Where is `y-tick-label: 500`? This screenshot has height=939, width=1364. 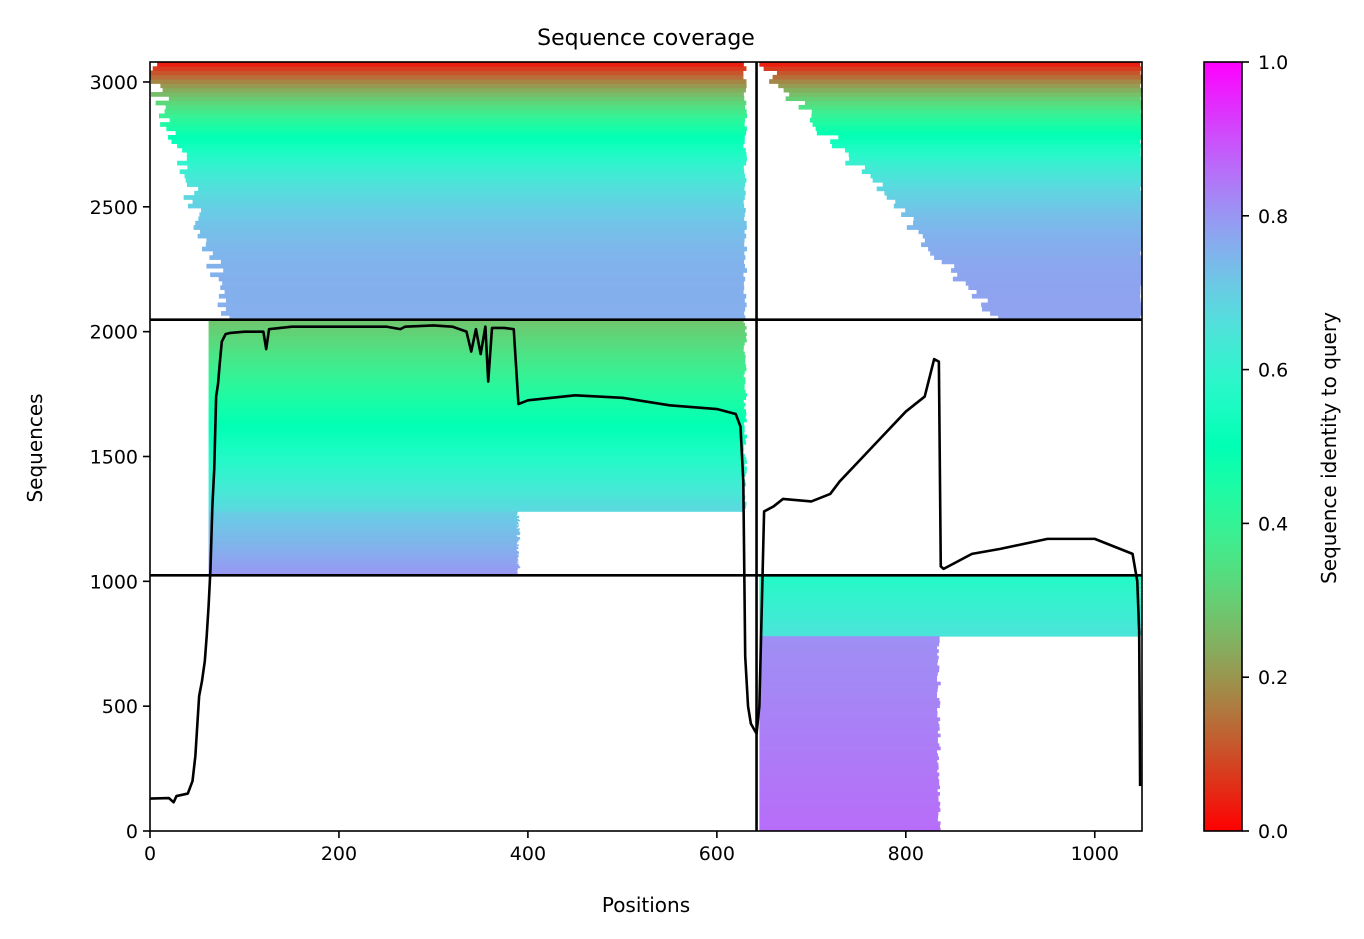
y-tick-label: 500 is located at coordinates (120, 707).